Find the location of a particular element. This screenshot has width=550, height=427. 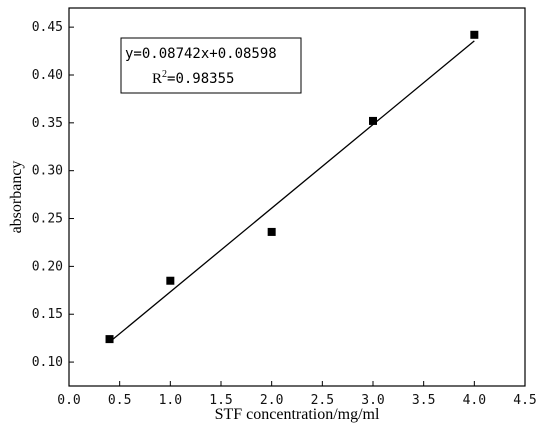

y-tick-label: 0.45 is located at coordinates (47, 27).